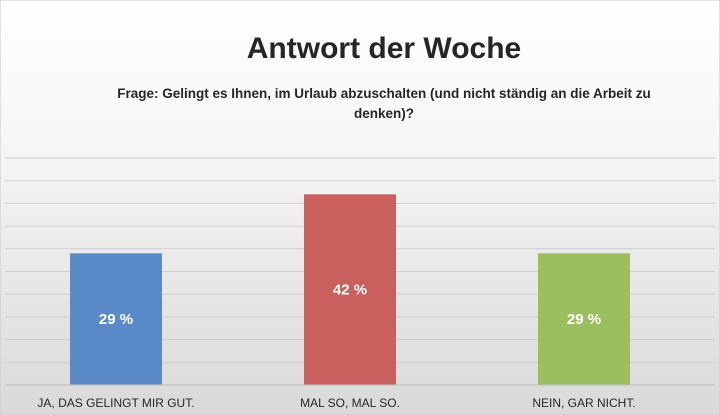 Image resolution: width=720 pixels, height=415 pixels. Describe the element at coordinates (115, 403) in the screenshot. I see `category-label-1: JA, DAS GELINGT MIR GUT.` at that location.